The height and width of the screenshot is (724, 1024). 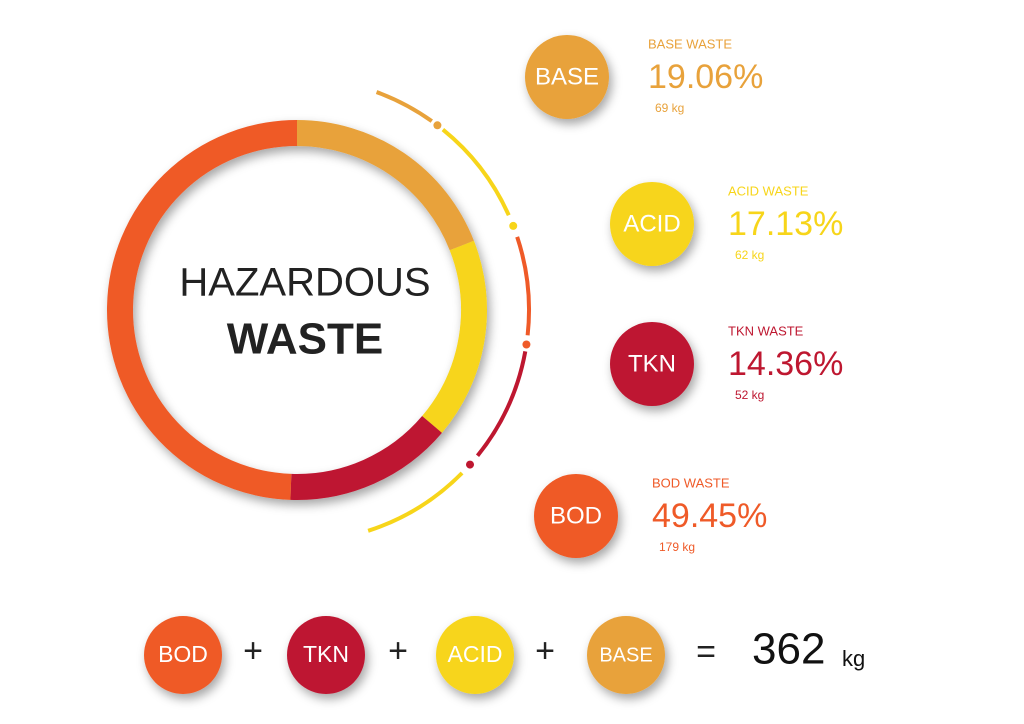 I want to click on total-unit: kg, so click(x=853, y=658).